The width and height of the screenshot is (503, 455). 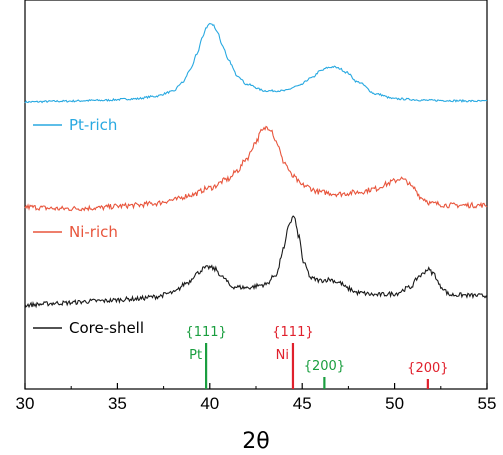 What do you see at coordinates (93, 232) in the screenshot?
I see `legend-label: Ni-rich` at bounding box center [93, 232].